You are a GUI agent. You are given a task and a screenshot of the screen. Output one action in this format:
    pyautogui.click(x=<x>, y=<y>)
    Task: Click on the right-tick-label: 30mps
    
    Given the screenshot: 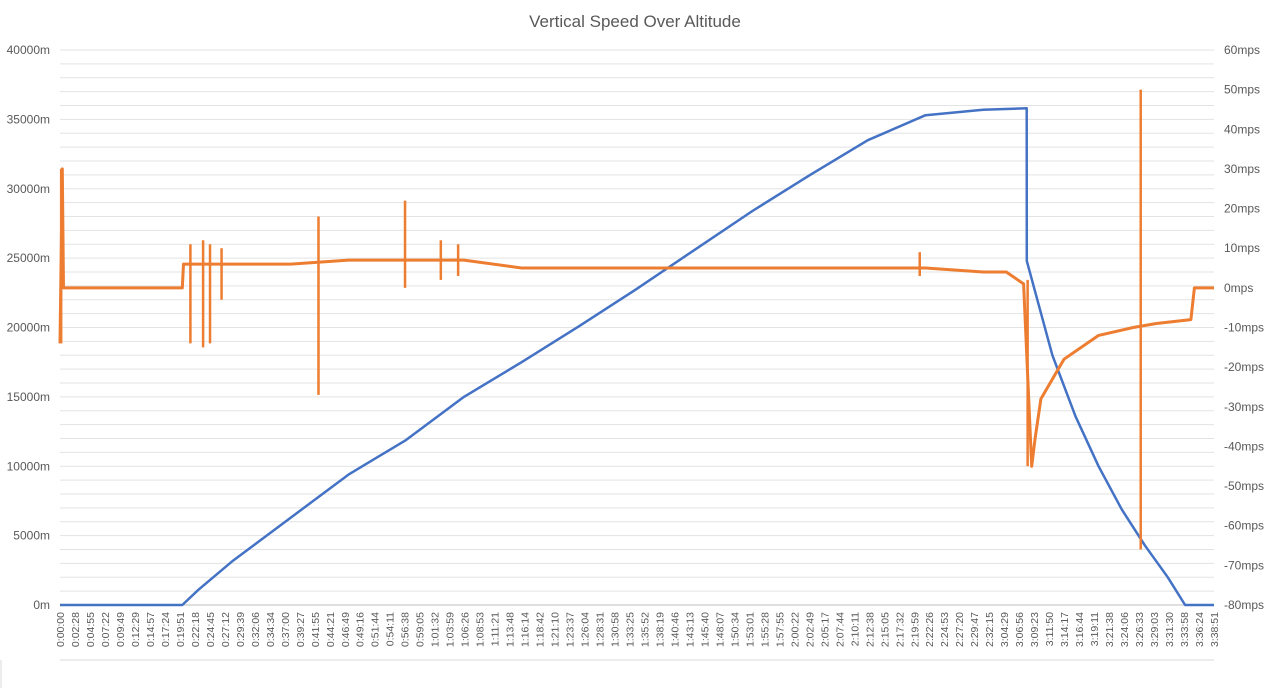 What is the action you would take?
    pyautogui.click(x=1242, y=169)
    